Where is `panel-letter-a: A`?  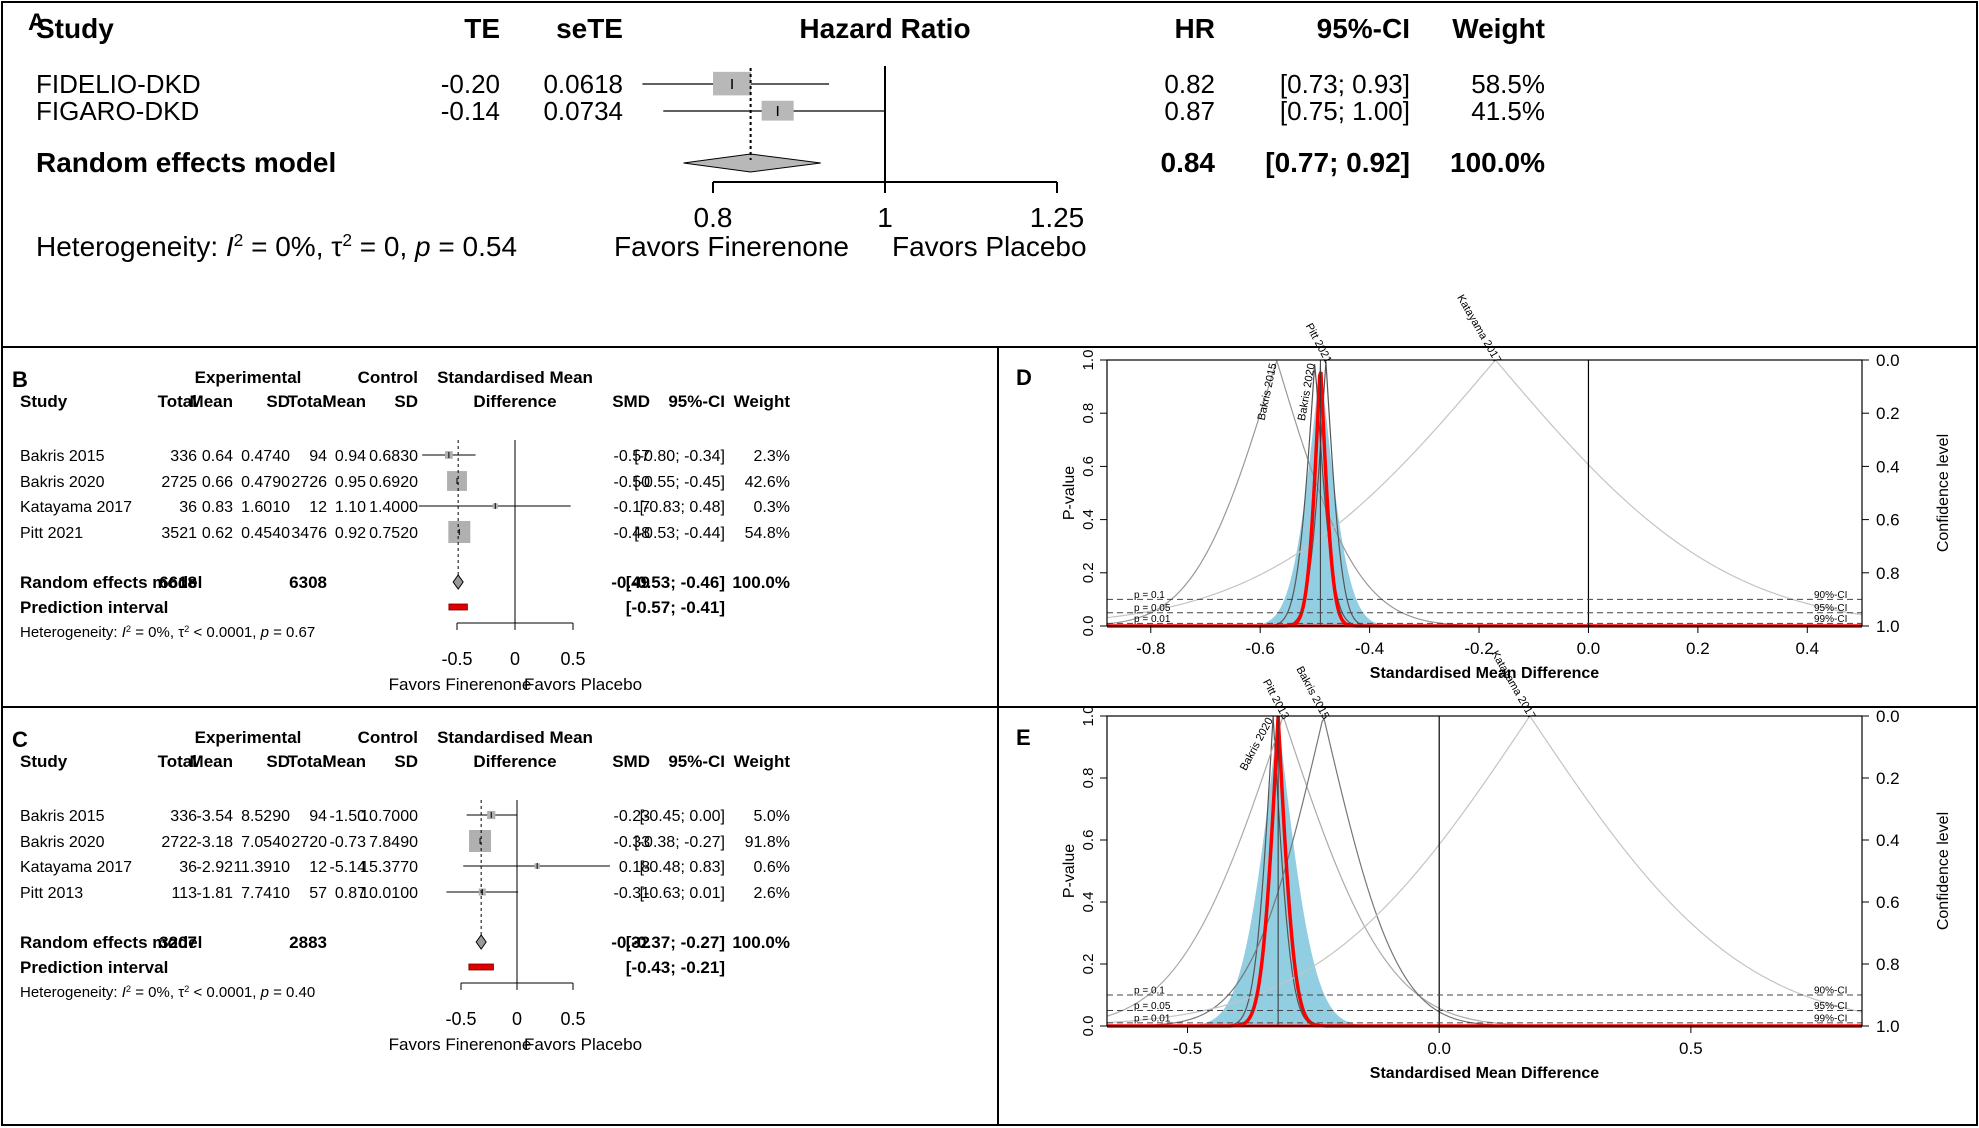
panel-letter-a: A is located at coordinates (36, 22).